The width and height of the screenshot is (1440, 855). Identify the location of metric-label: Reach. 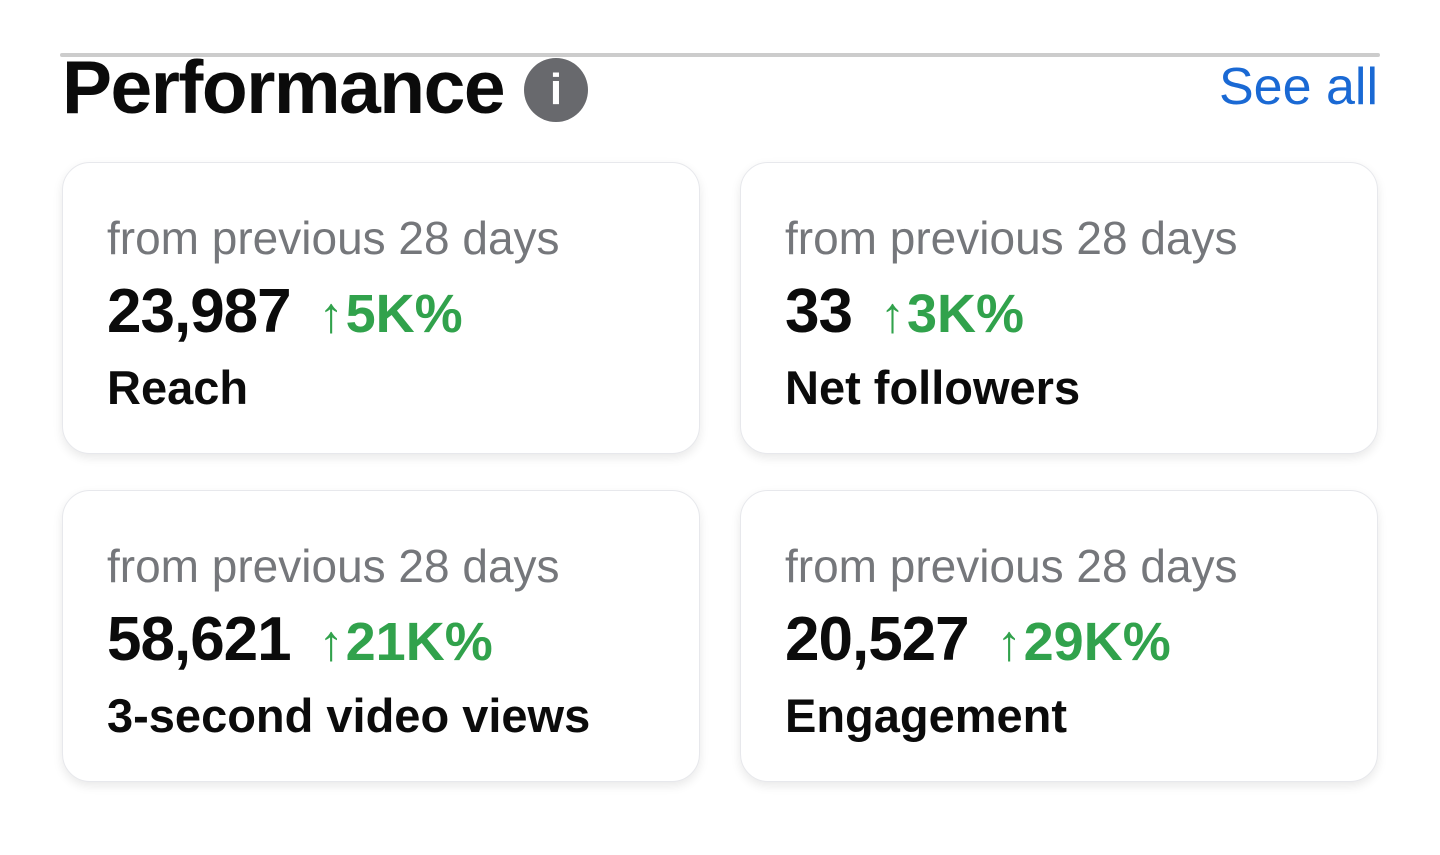
(178, 387).